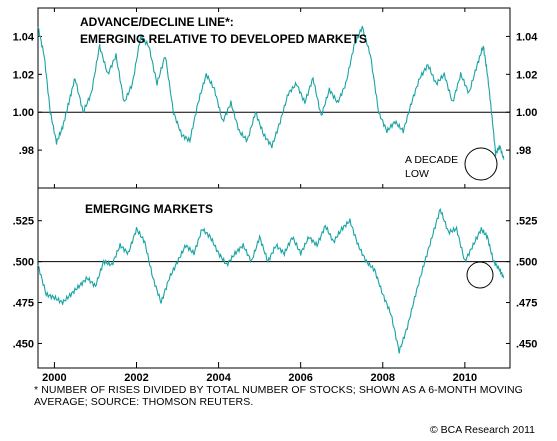  I want to click on ytick-label-right-0-0: .98, so click(523, 151).